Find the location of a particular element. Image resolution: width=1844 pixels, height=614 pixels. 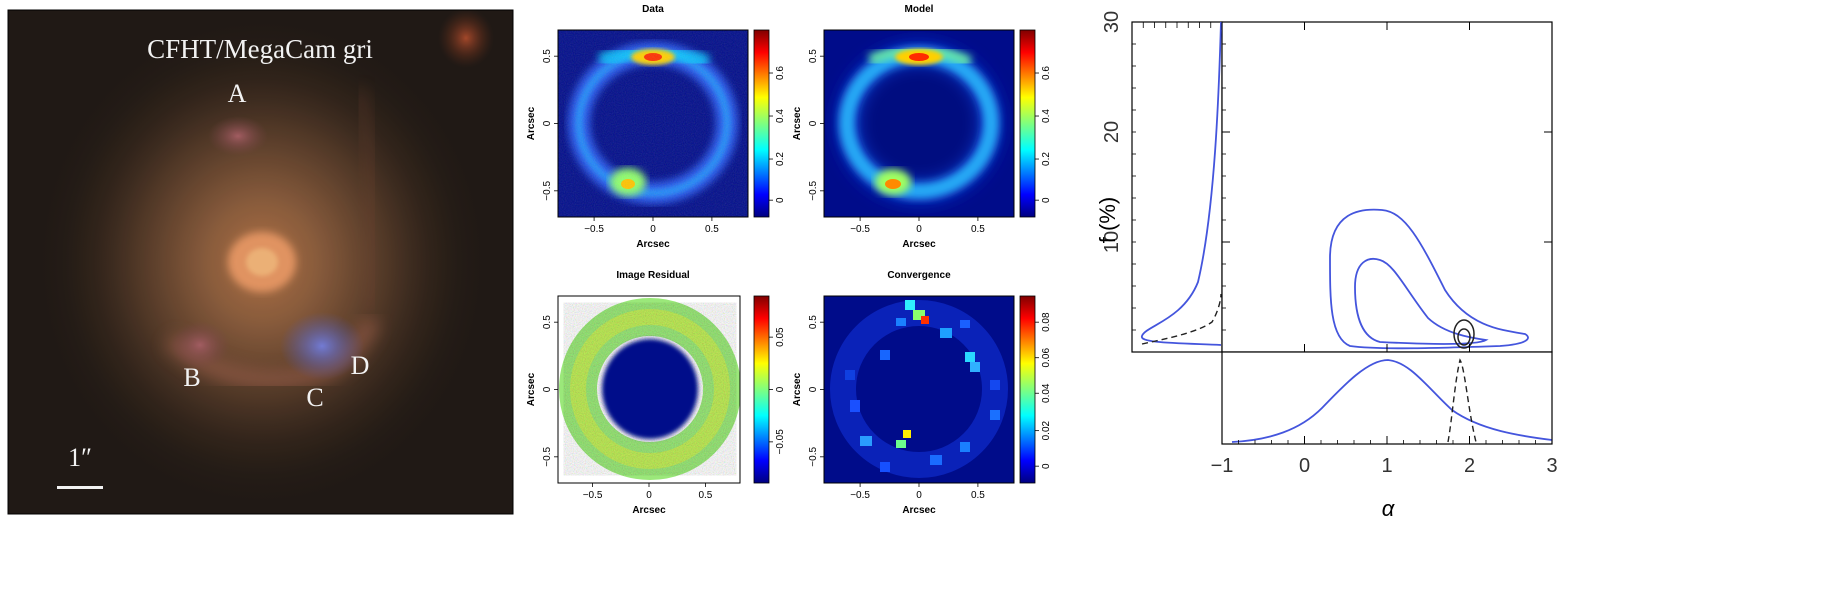

black-contour-outer is located at coordinates (1464, 334).